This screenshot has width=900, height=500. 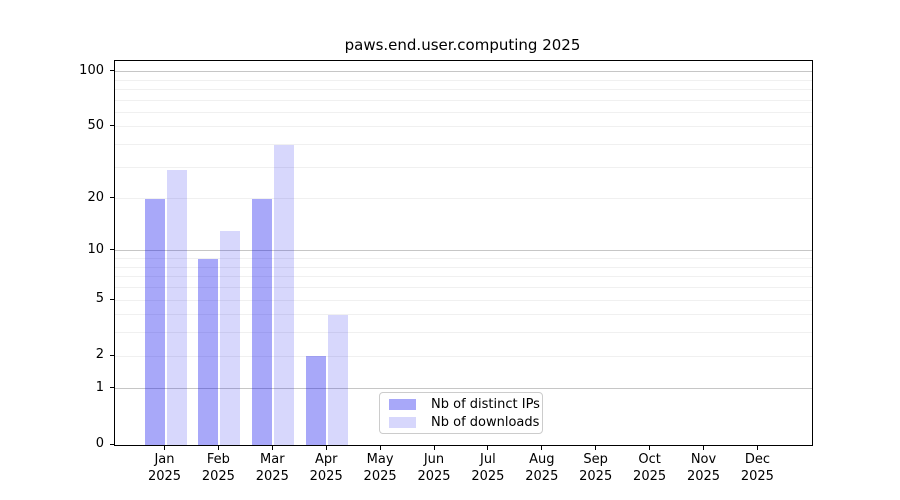 What do you see at coordinates (99, 443) in the screenshot?
I see `y-tick-label-0: 0` at bounding box center [99, 443].